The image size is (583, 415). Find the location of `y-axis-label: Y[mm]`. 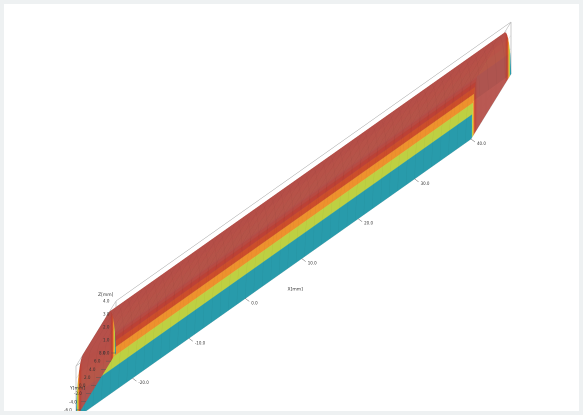

y-axis-label: Y[mm] is located at coordinates (77, 389).